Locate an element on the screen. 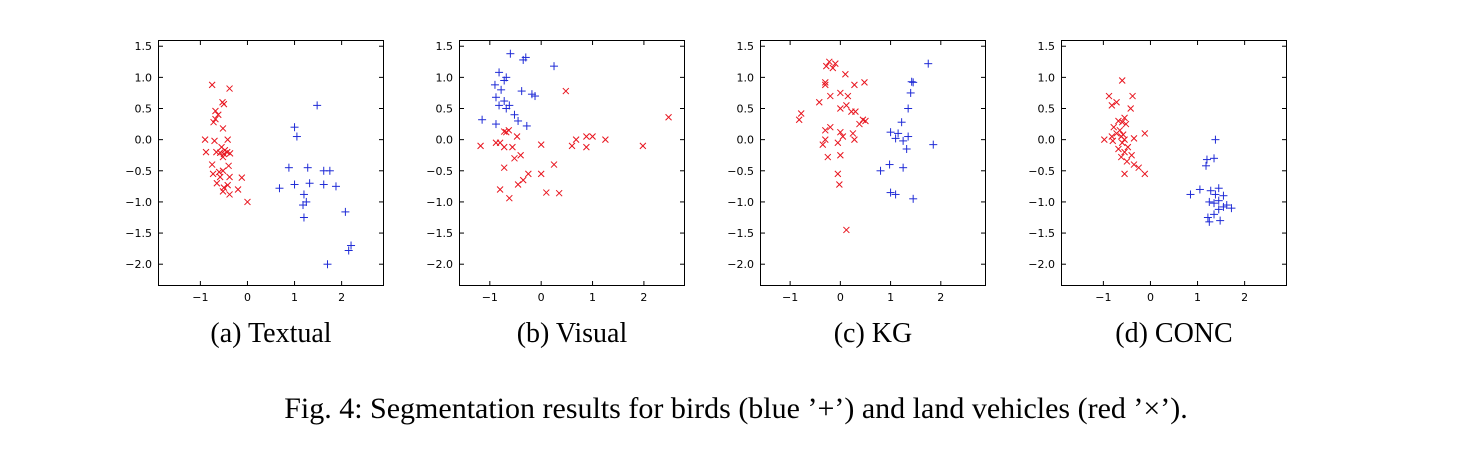 The width and height of the screenshot is (1472, 450). x-tick-label: 0 is located at coordinates (840, 297).